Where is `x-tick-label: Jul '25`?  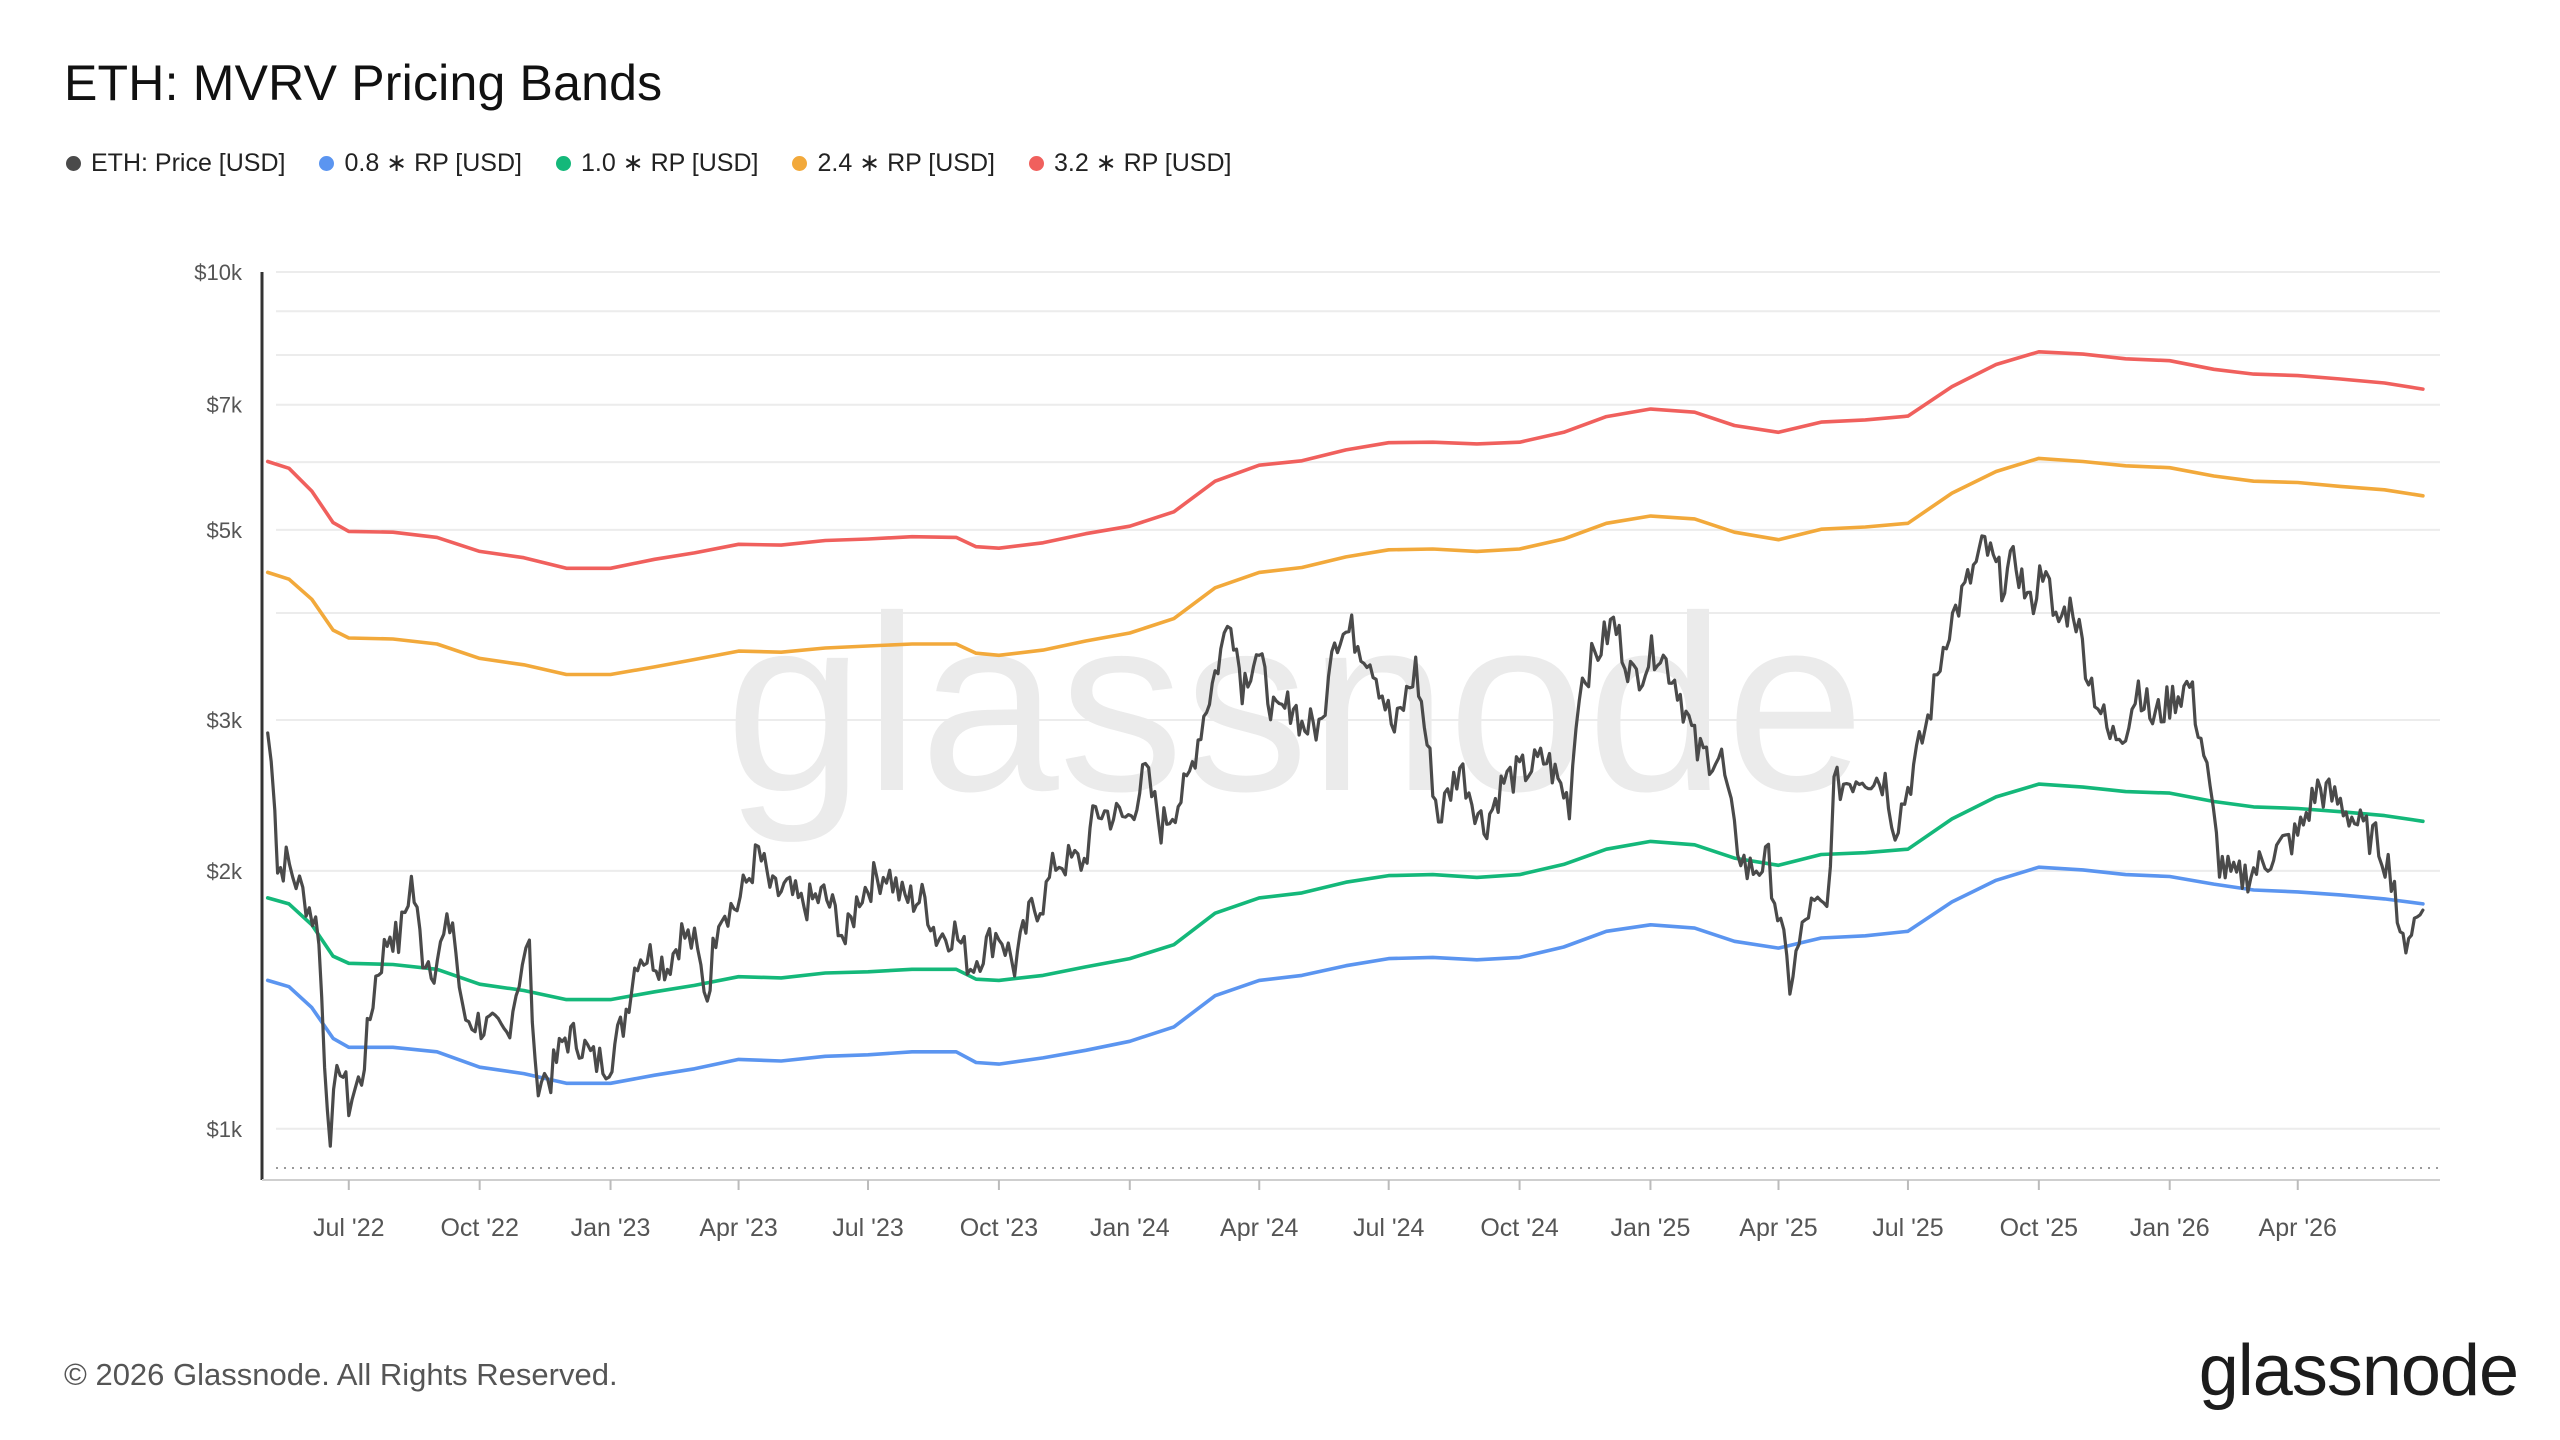
x-tick-label: Jul '25 is located at coordinates (1907, 1228).